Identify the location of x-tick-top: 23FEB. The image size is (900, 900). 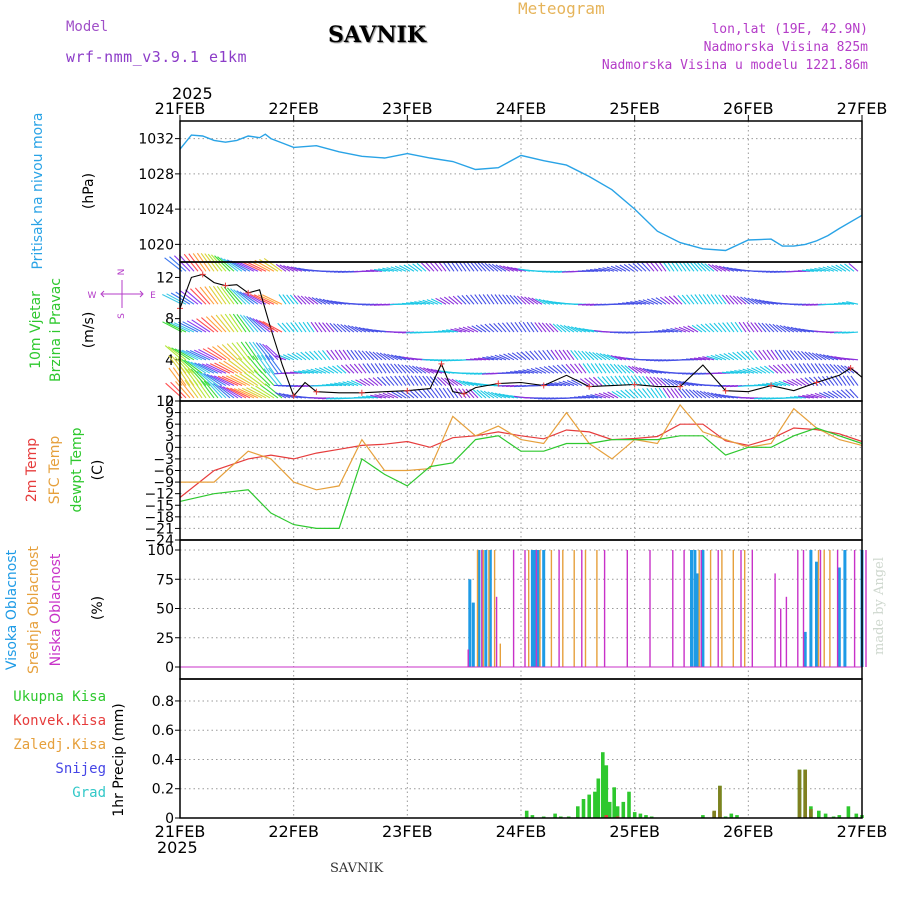
(407, 108).